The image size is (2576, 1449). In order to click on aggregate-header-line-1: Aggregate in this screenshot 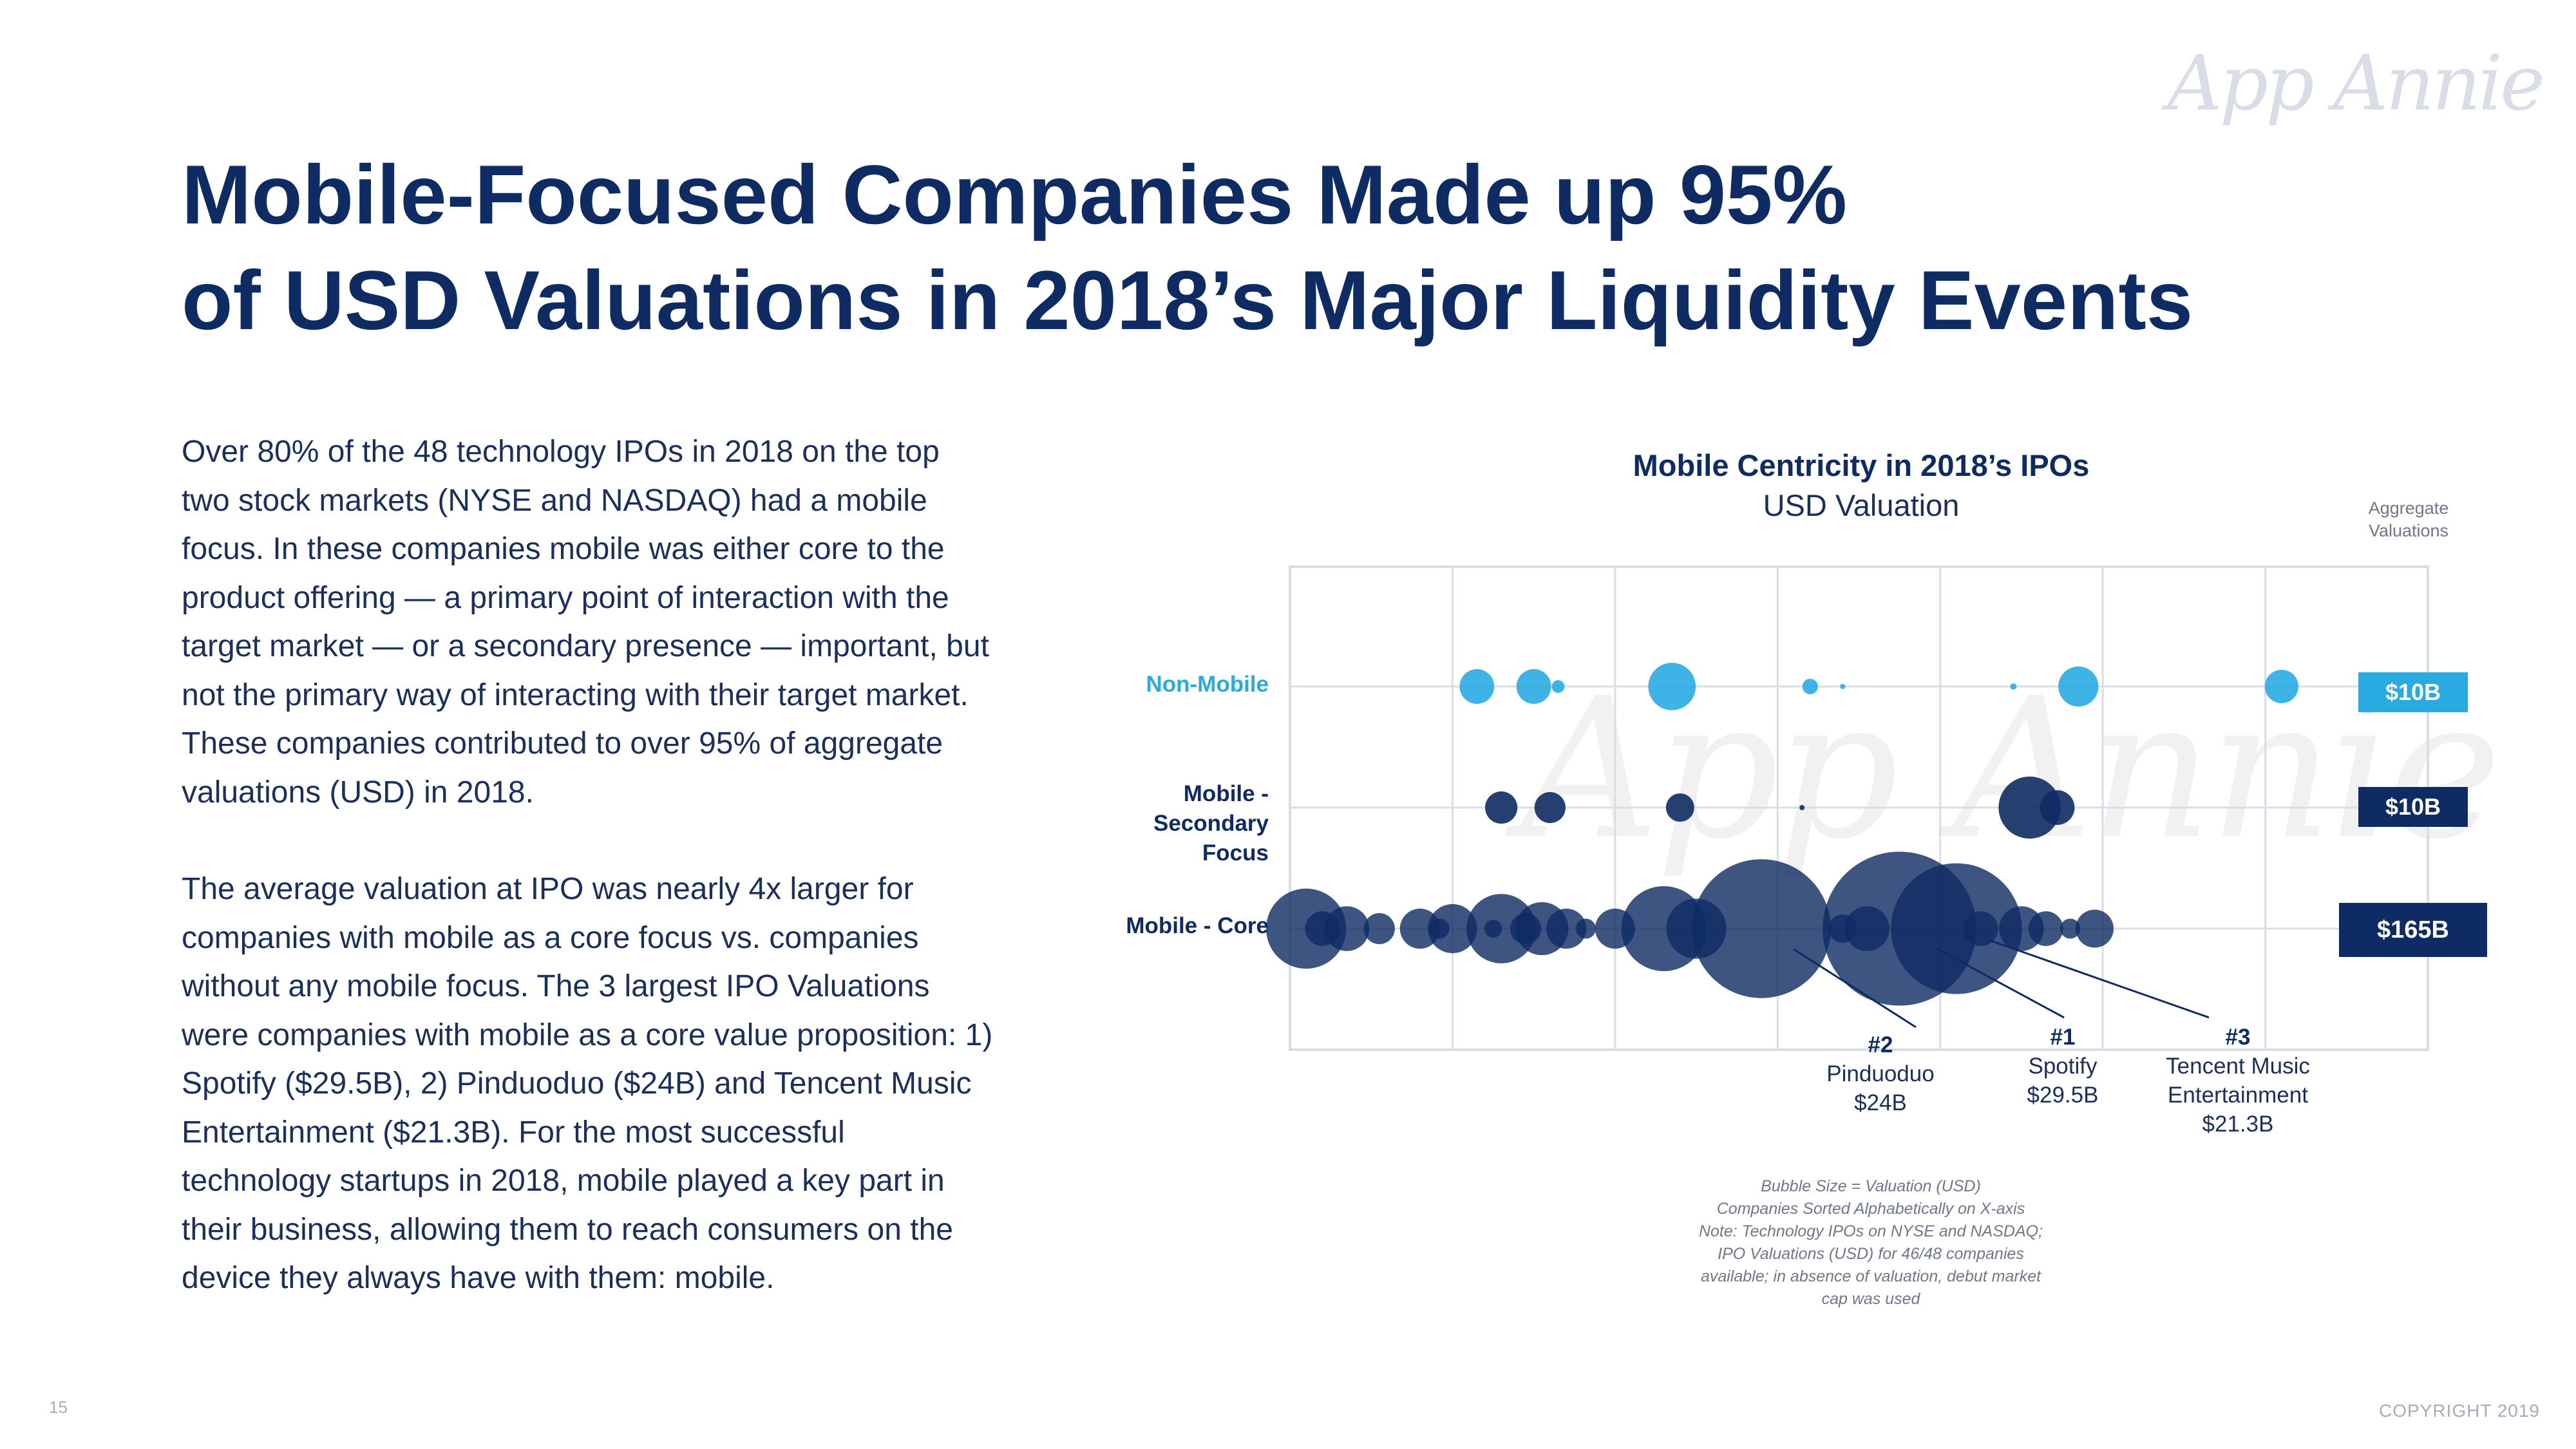, I will do `click(2408, 508)`.